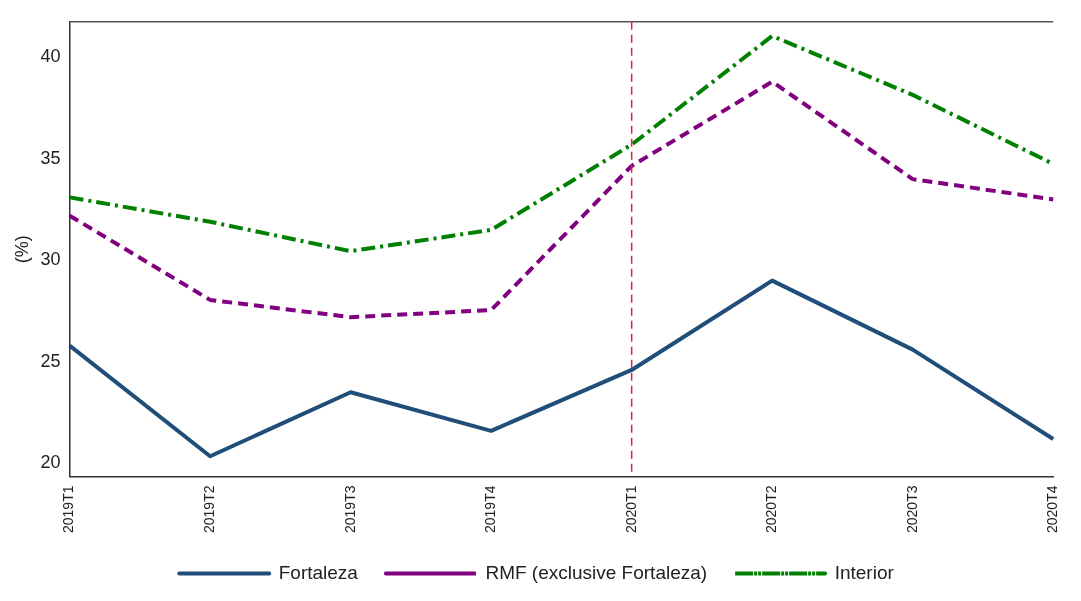 The width and height of the screenshot is (1081, 601). What do you see at coordinates (21, 249) in the screenshot?
I see `y-axis-title: (%)` at bounding box center [21, 249].